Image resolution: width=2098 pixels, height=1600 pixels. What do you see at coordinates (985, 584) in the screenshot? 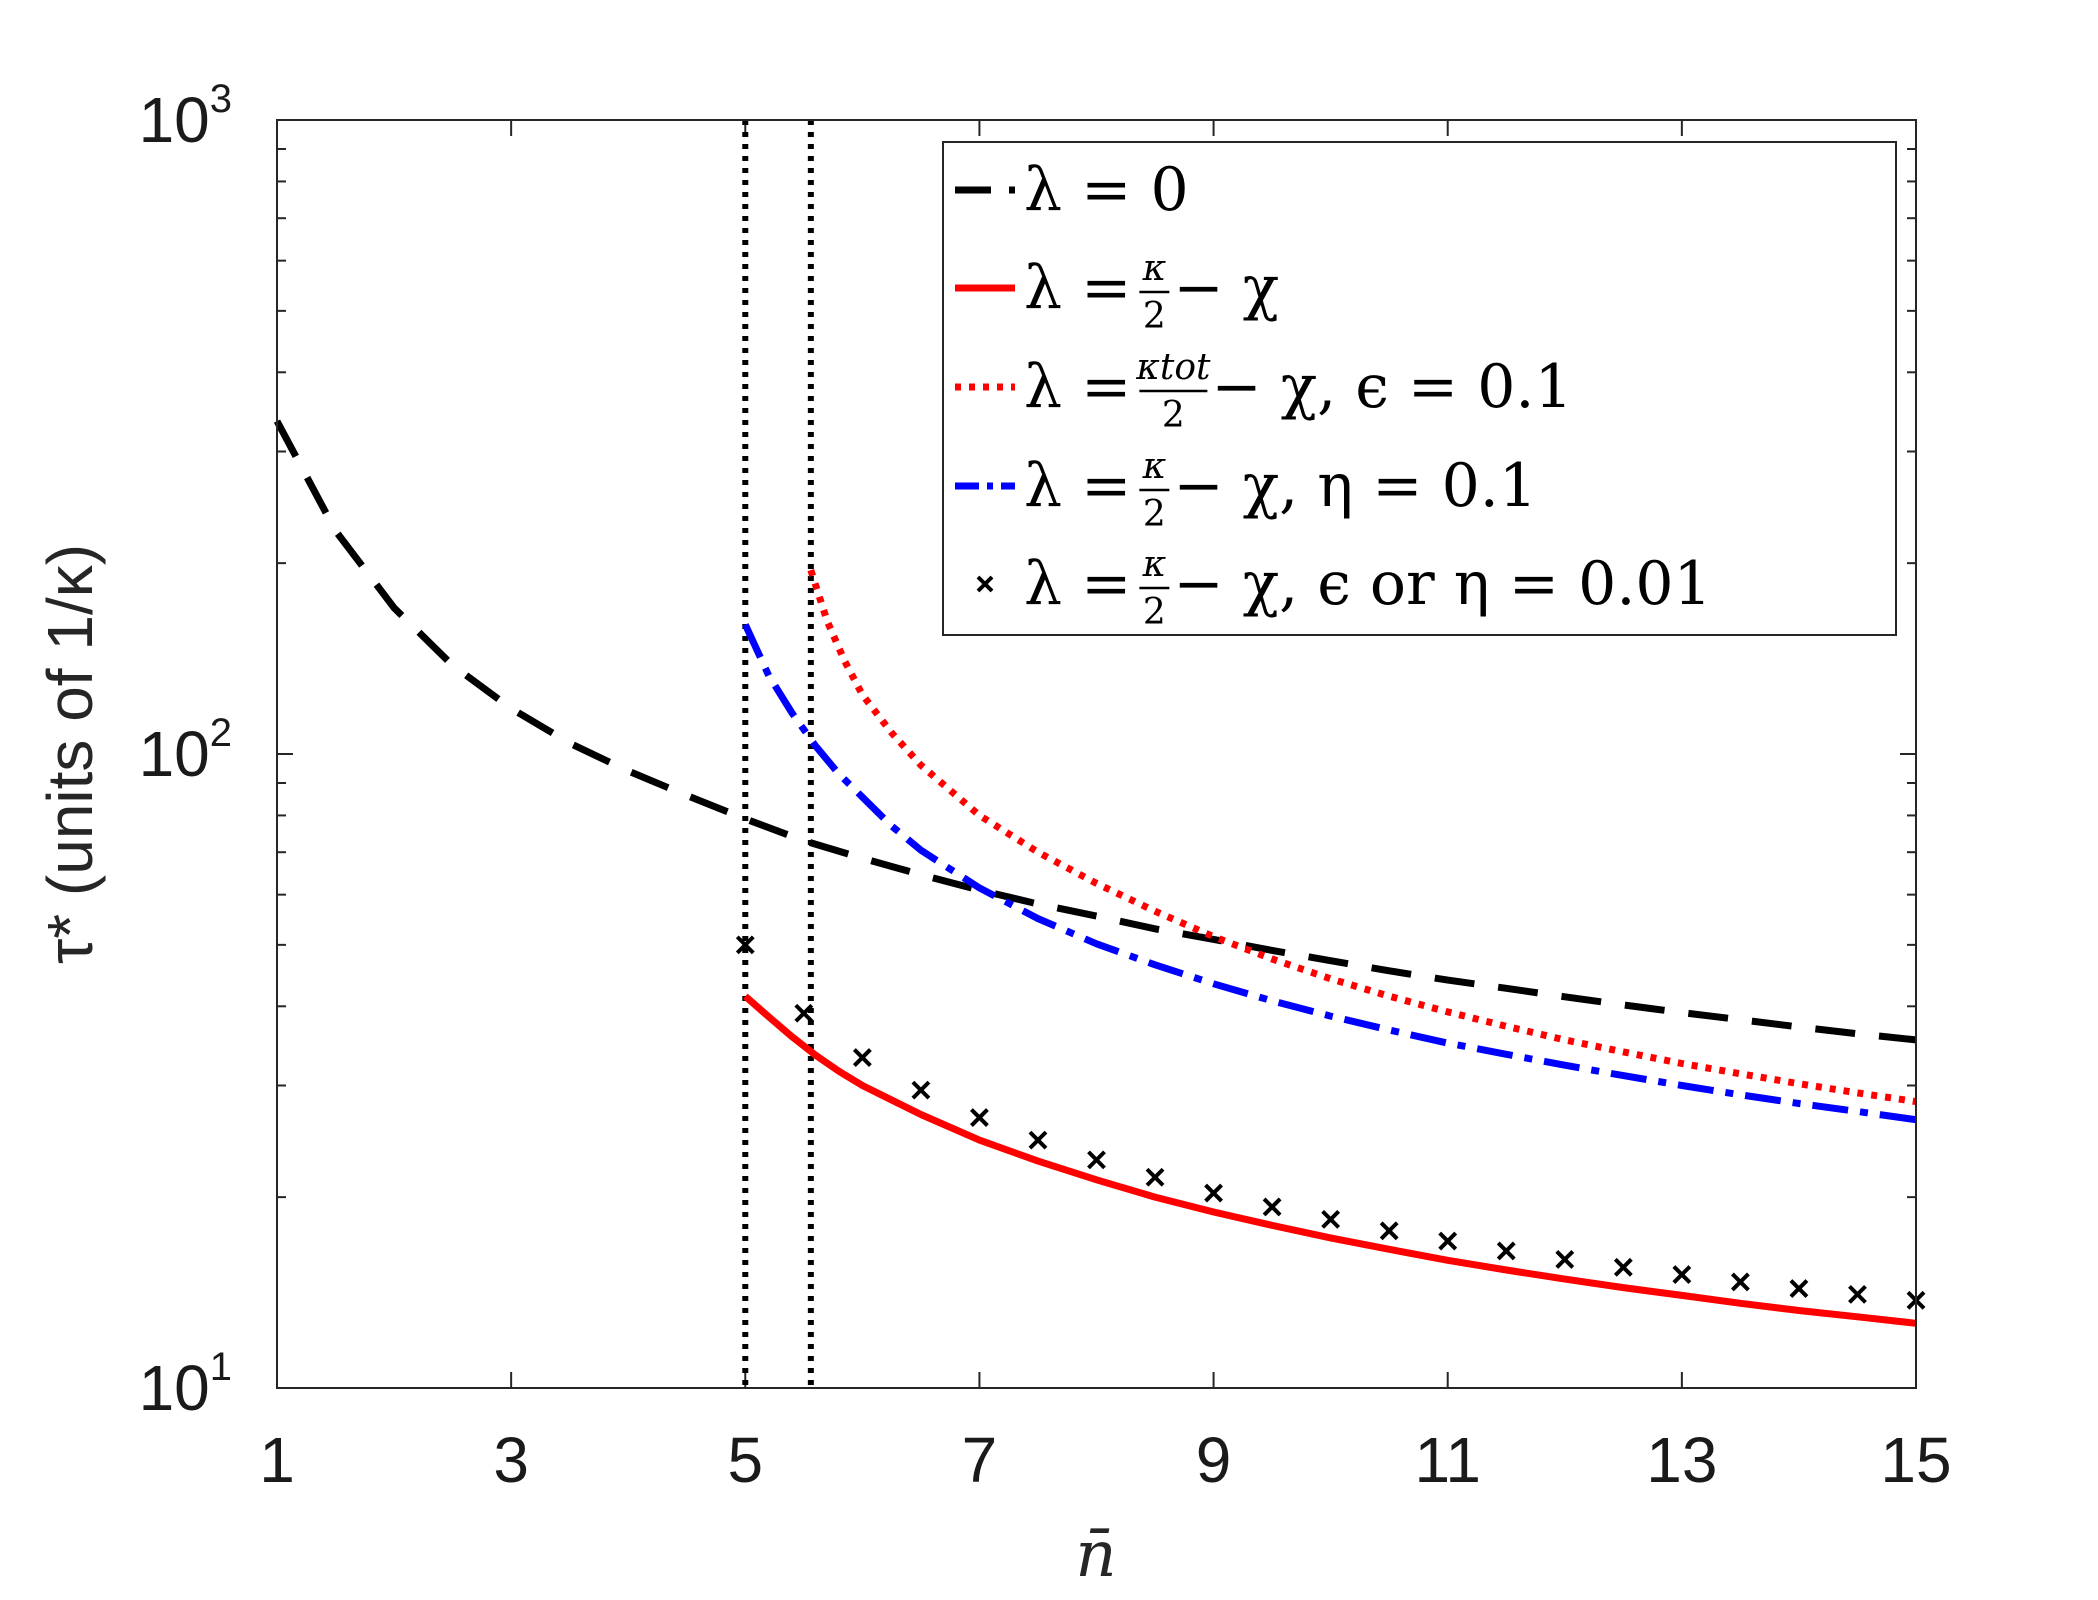
I see `legend-swatch` at bounding box center [985, 584].